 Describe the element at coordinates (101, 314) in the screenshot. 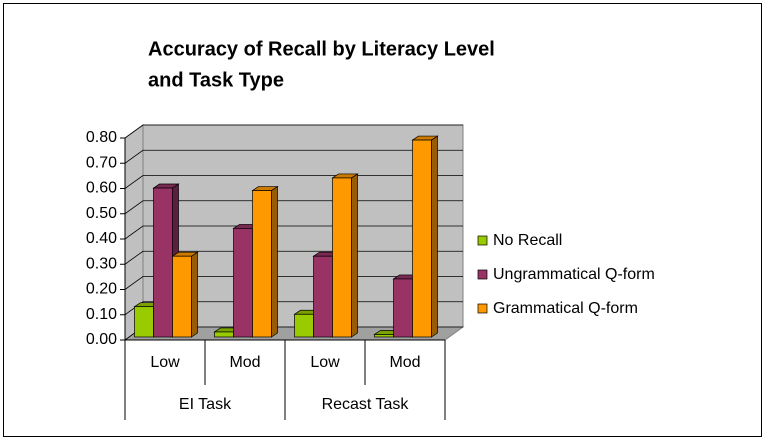

I see `y-tick-label: 0.10` at that location.